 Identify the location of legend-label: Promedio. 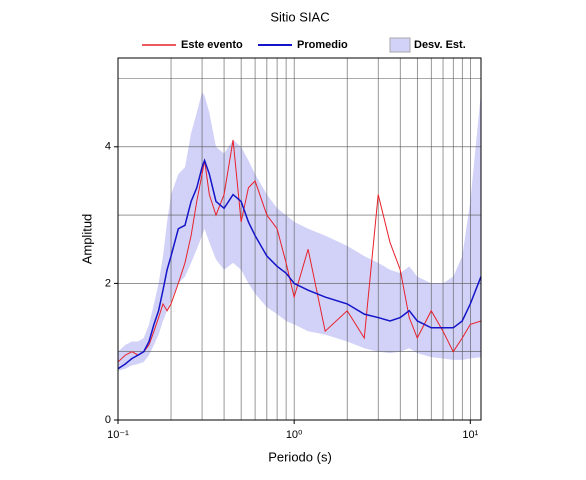
(322, 45).